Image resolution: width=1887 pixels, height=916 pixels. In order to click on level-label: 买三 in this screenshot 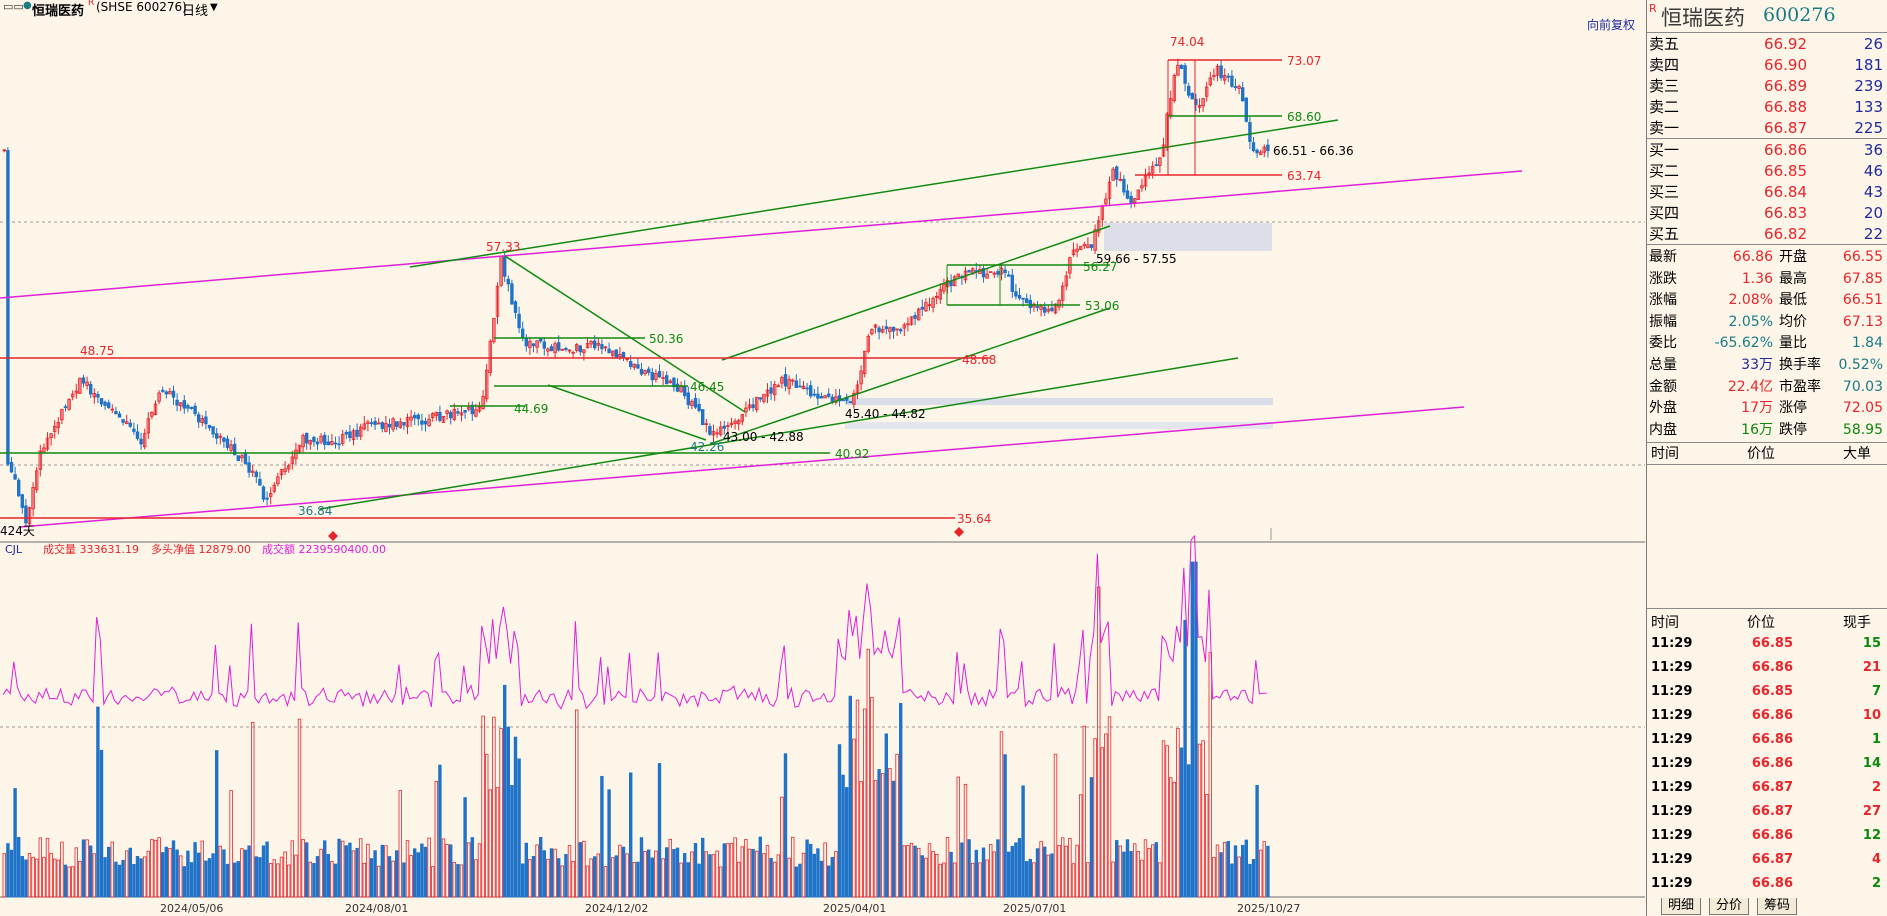, I will do `click(1664, 192)`.